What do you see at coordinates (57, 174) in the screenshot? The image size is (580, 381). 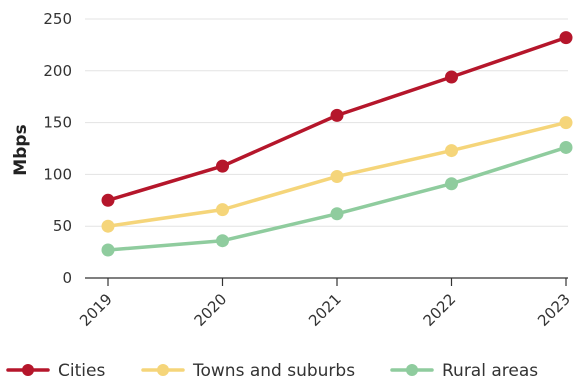 I see `y-tick-label: 100` at bounding box center [57, 174].